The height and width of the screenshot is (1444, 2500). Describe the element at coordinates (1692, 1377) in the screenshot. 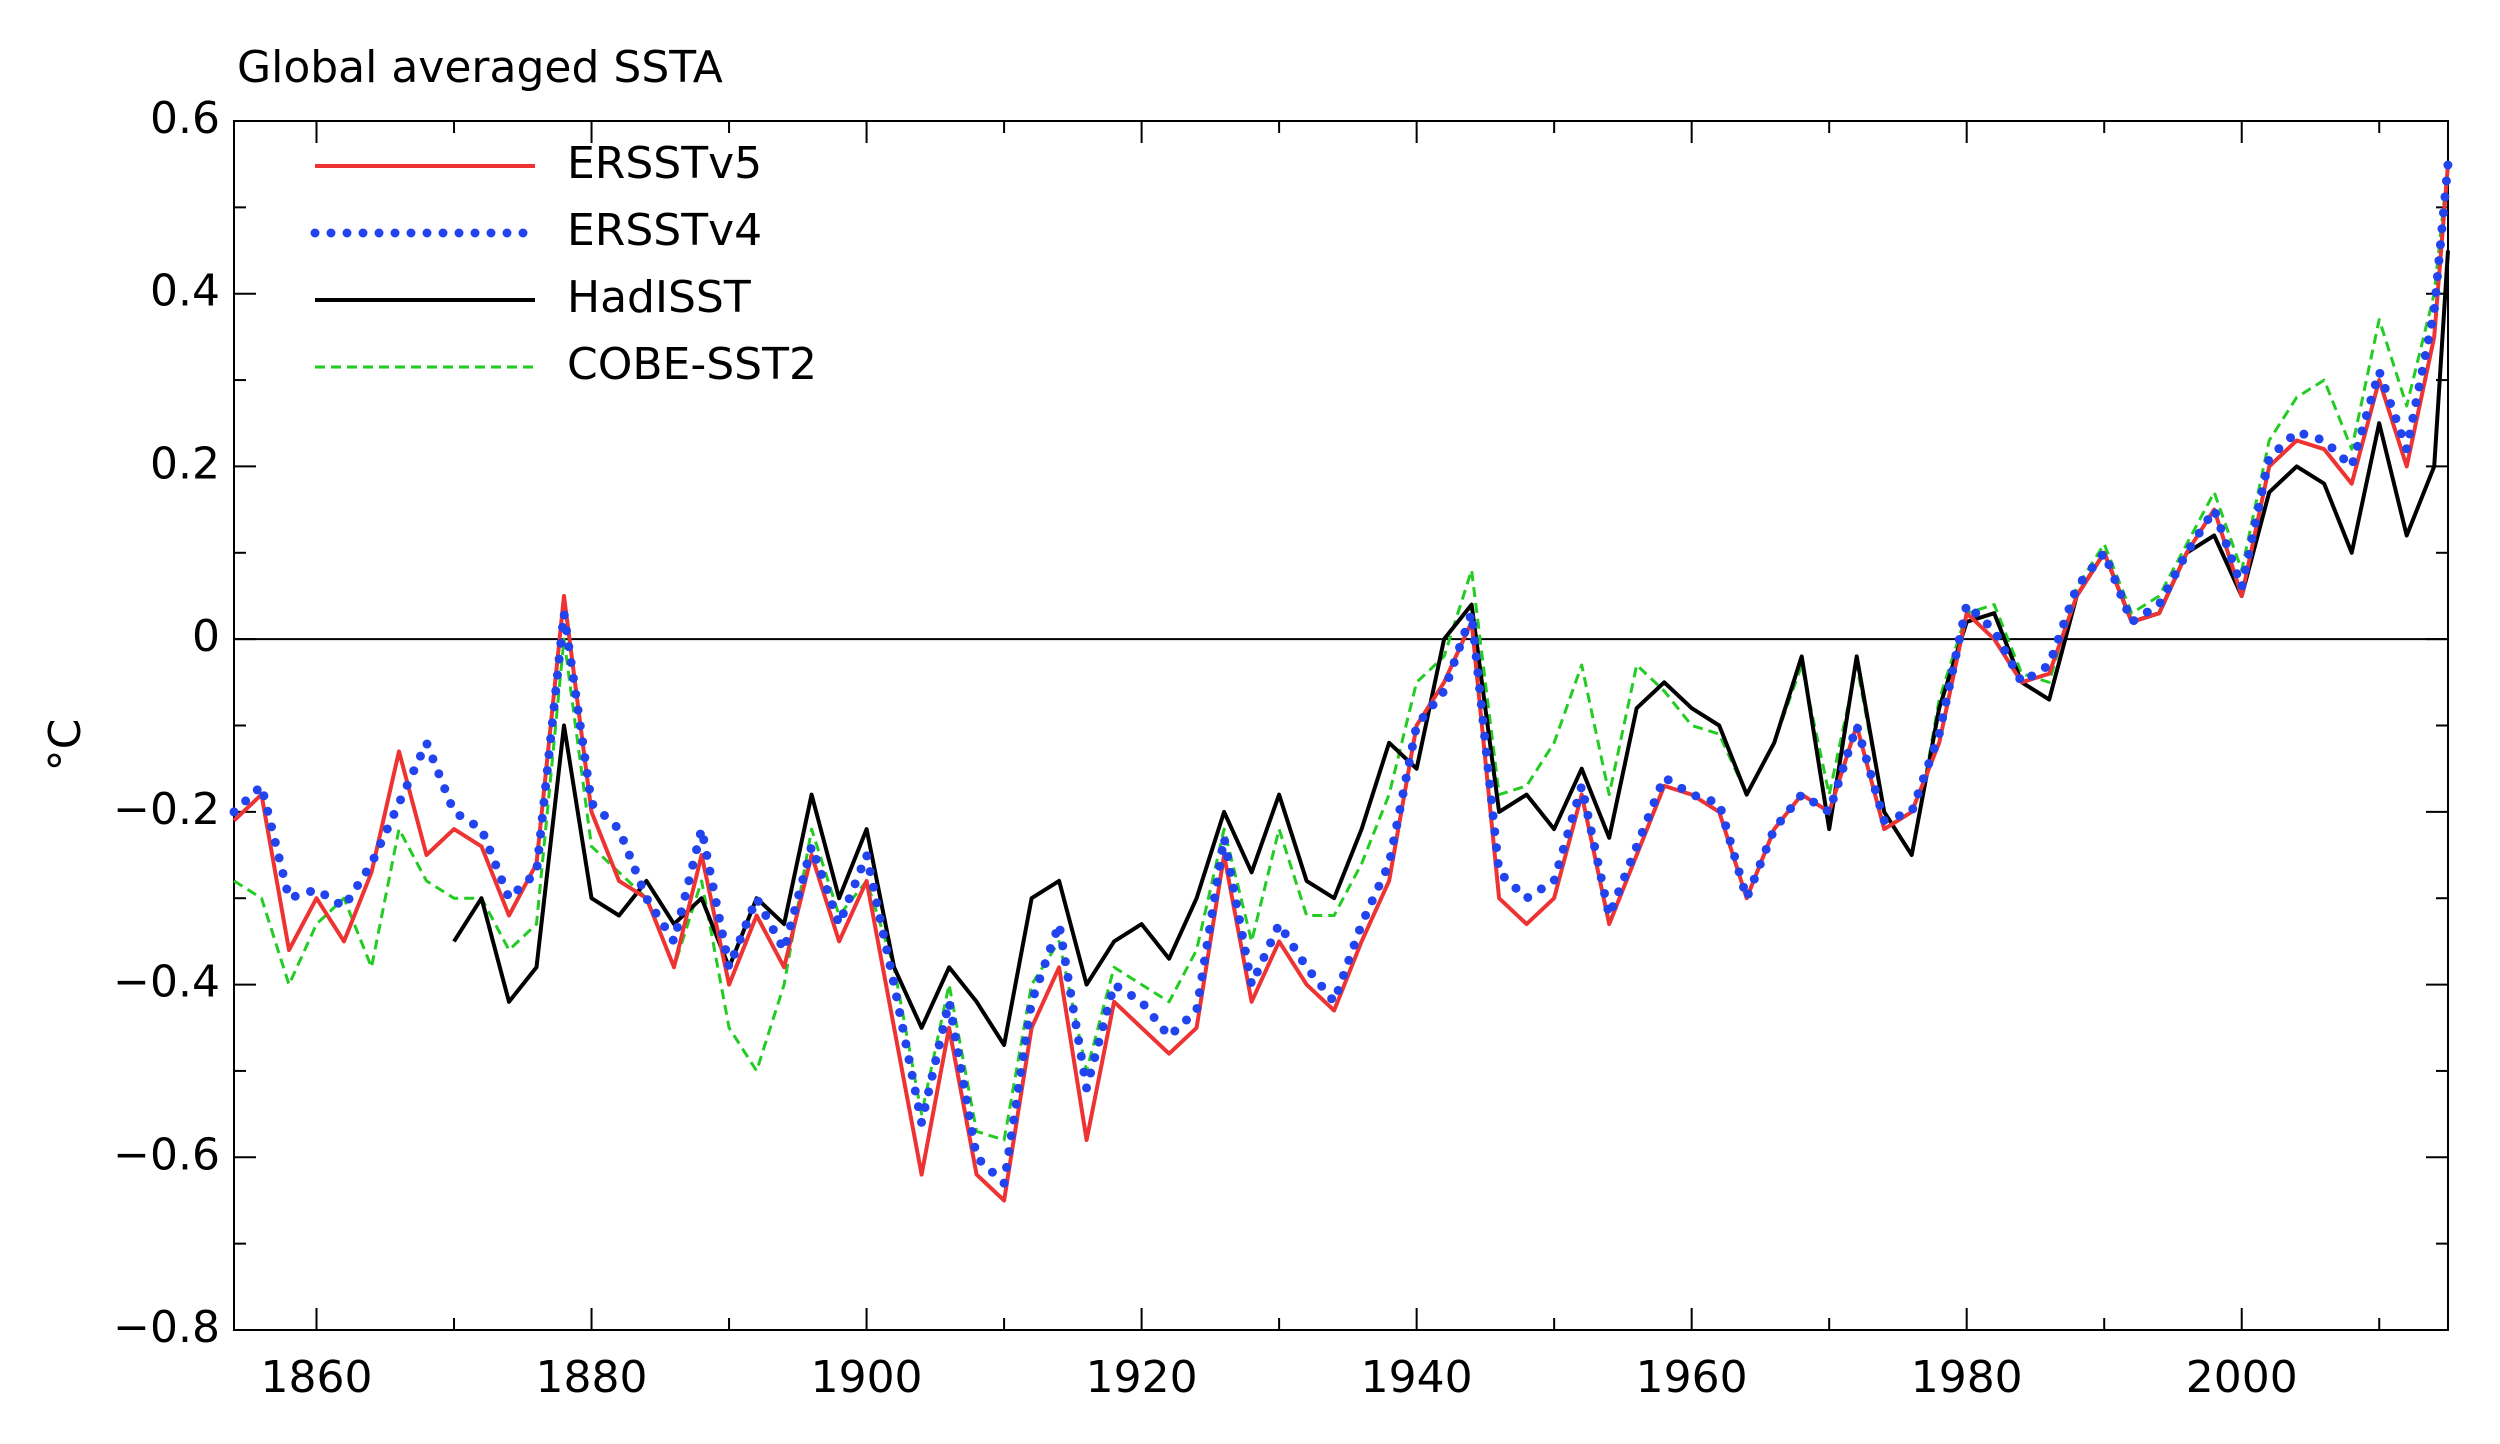

I see `x-tick-label: 1960` at that location.